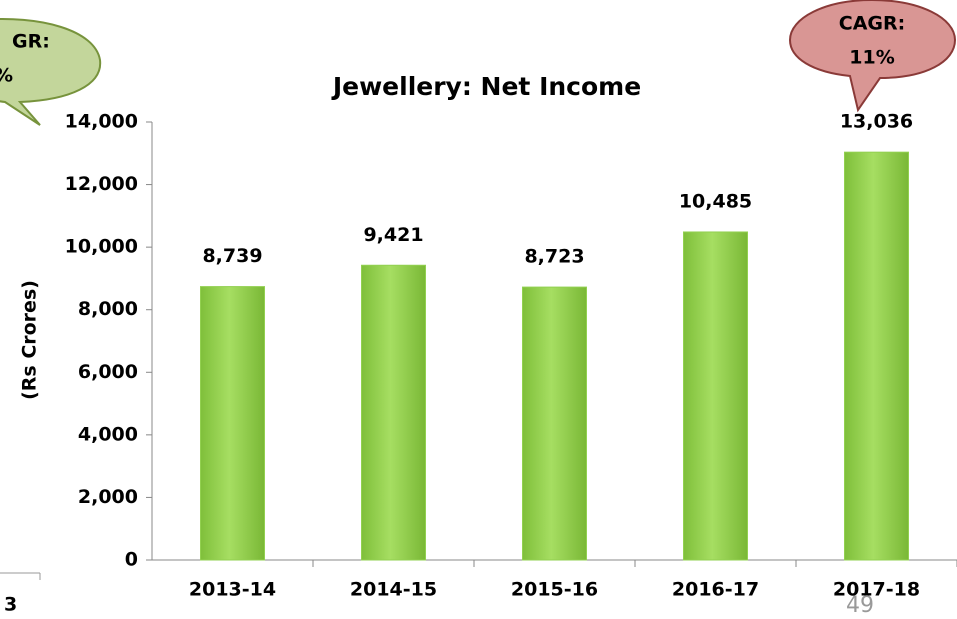  Describe the element at coordinates (876, 590) in the screenshot. I see `x-tick-label: 2017-18` at that location.